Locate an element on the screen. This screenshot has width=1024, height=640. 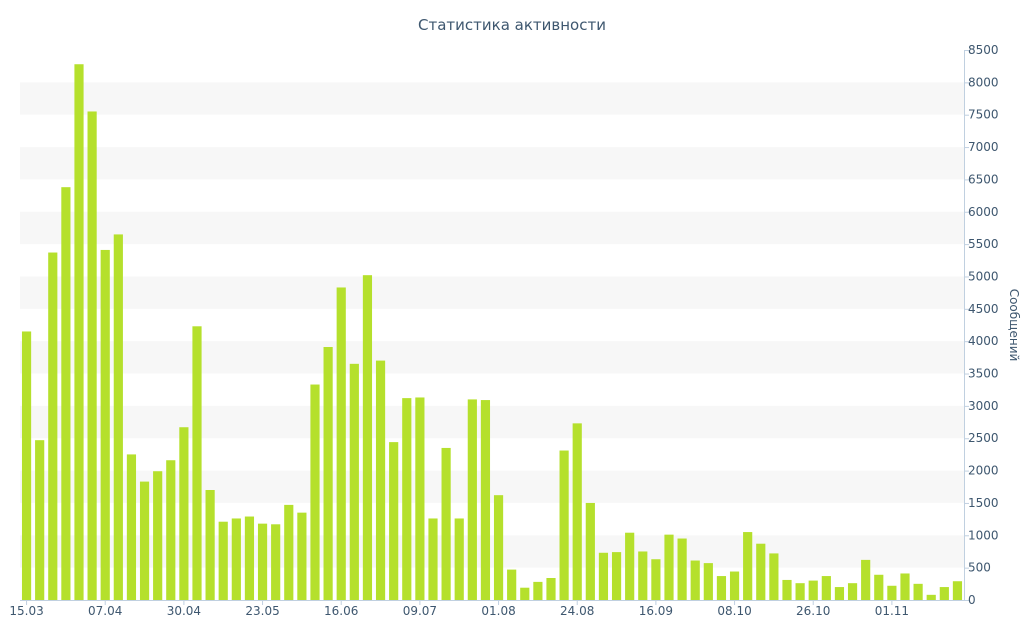
y-tick-label: 1000 is located at coordinates (983, 535).